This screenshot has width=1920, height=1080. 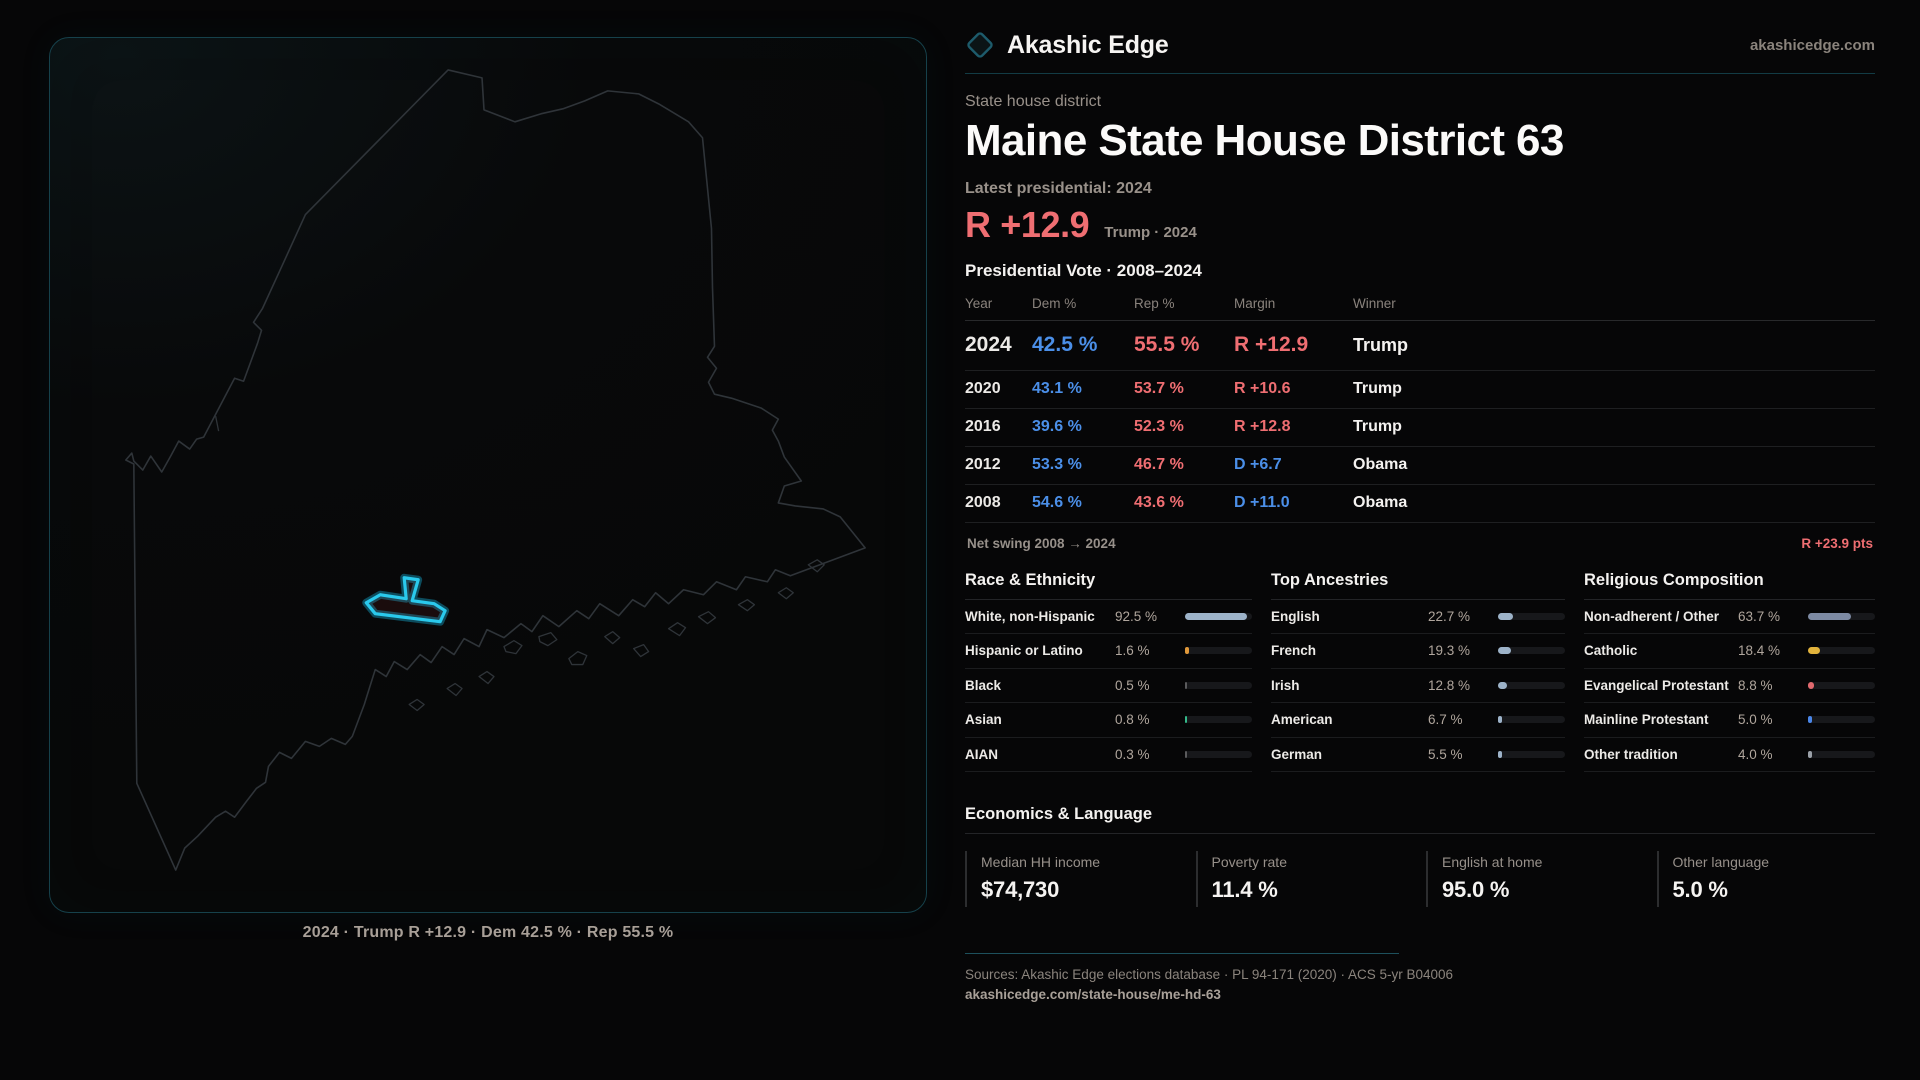 What do you see at coordinates (1057, 464) in the screenshot?
I see `dem-pct-cell: 53.3 %` at bounding box center [1057, 464].